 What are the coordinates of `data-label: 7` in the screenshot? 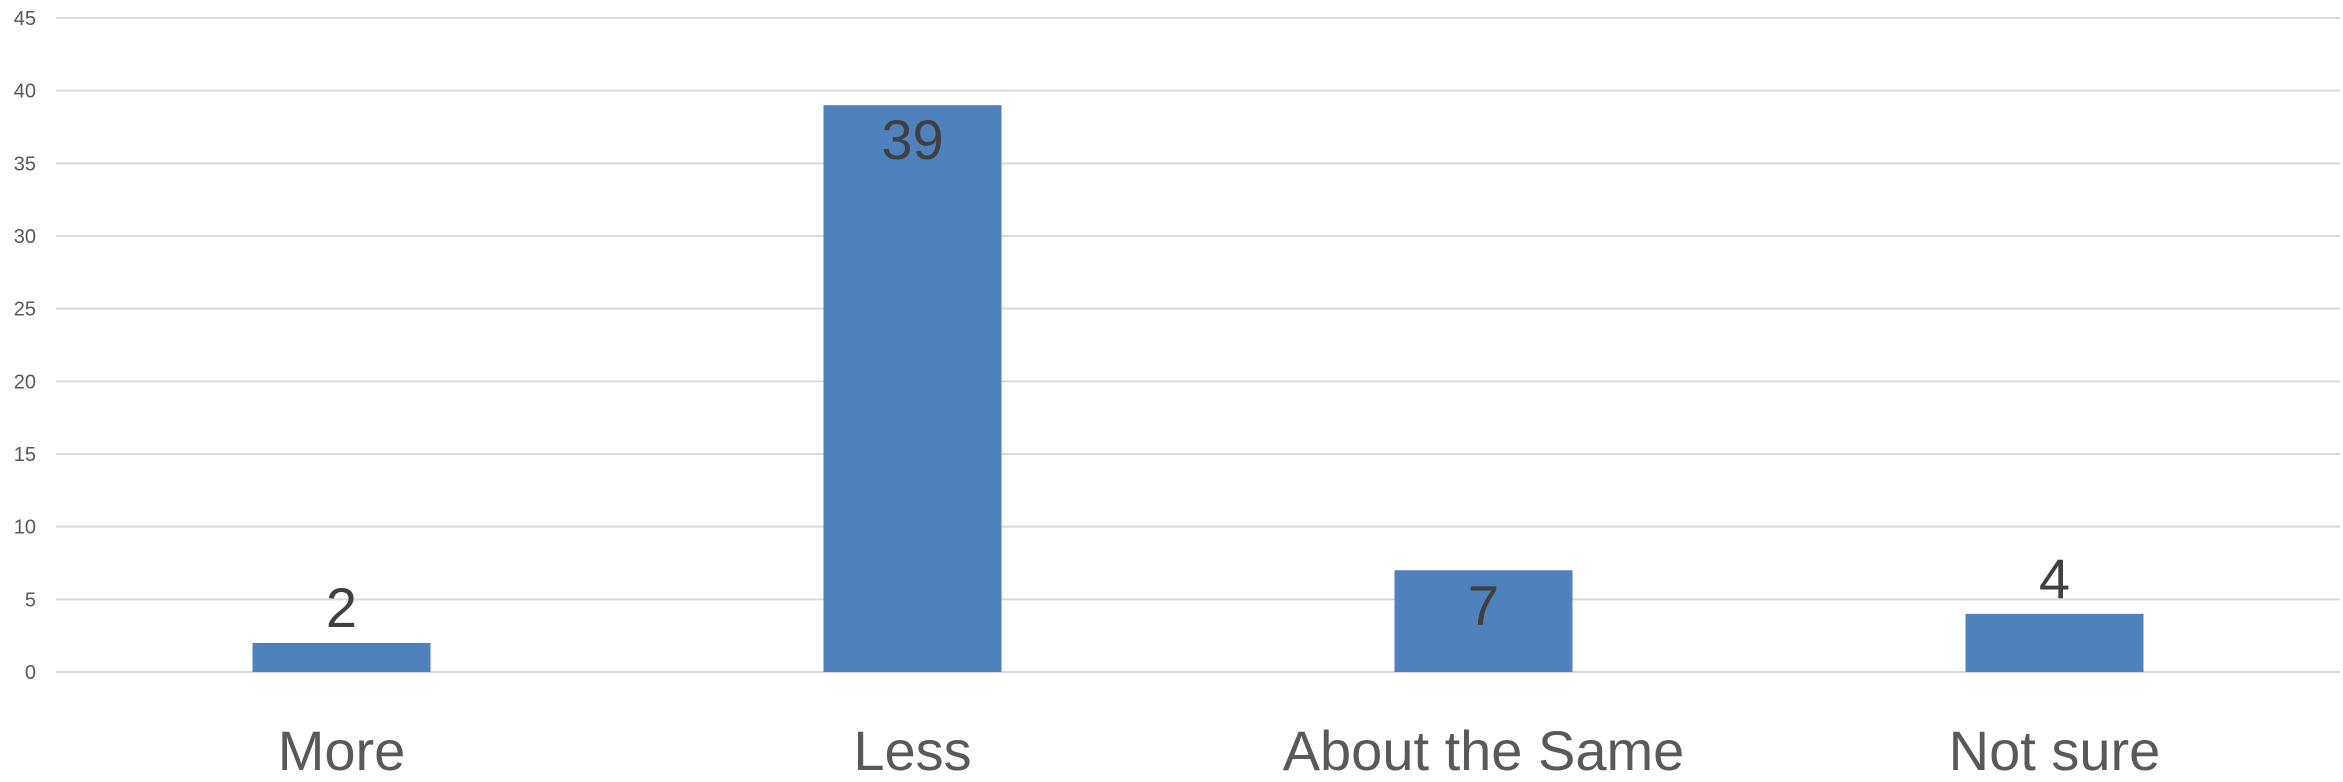 It's located at (1483, 604).